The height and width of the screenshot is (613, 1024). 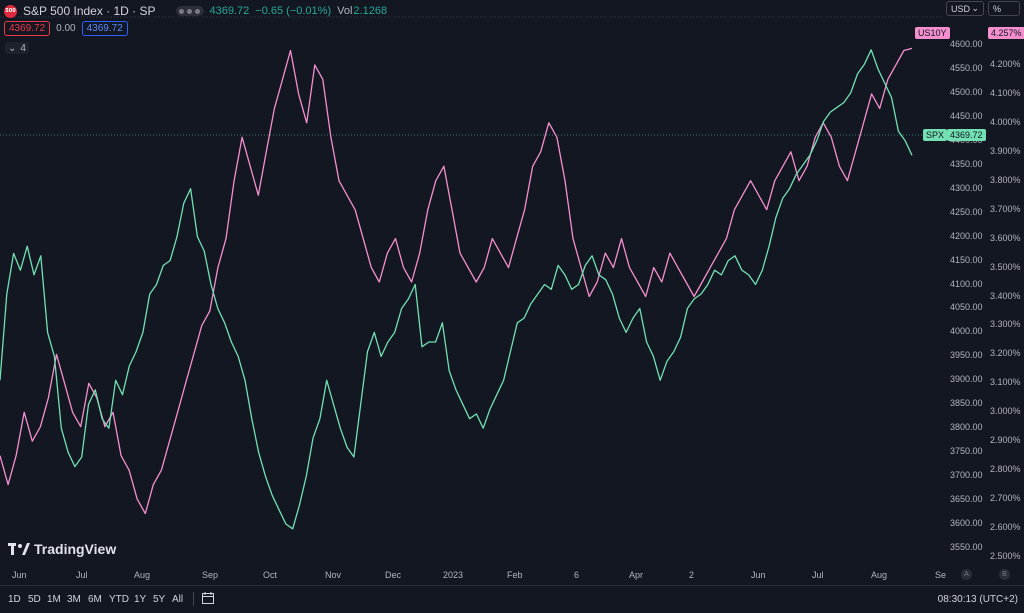 I want to click on indicator-count: 4, so click(x=23, y=48).